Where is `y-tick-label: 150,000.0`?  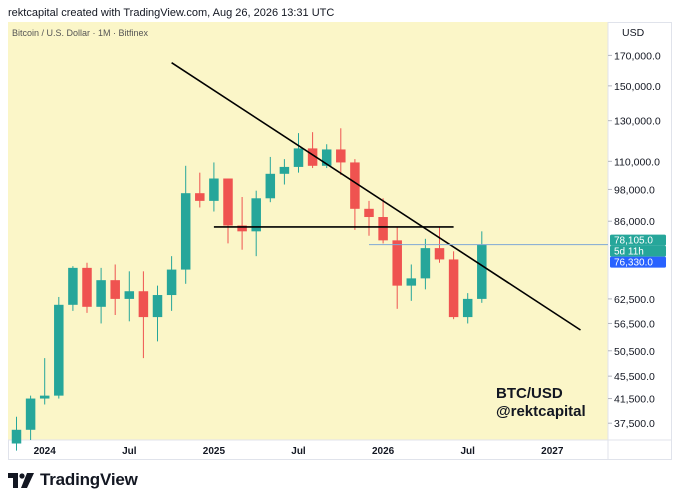
y-tick-label: 150,000.0 is located at coordinates (637, 87).